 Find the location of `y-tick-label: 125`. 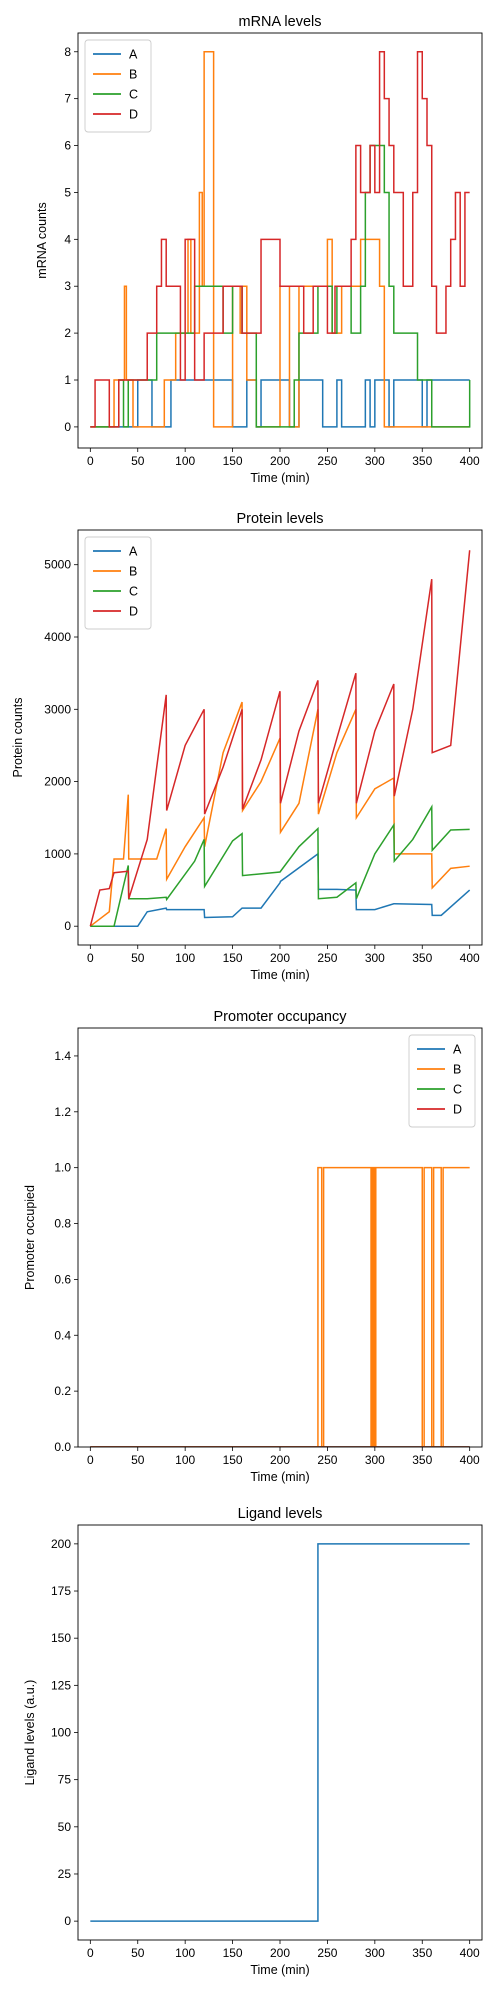

y-tick-label: 125 is located at coordinates (61, 1685).